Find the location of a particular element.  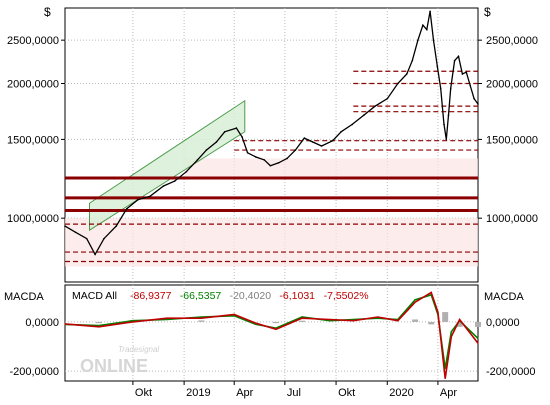

currency-label-left: $ is located at coordinates (47, 12).